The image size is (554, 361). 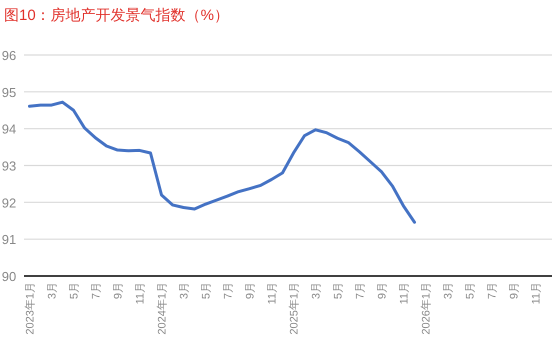 I want to click on y-tick-label: 94, so click(x=9, y=129).